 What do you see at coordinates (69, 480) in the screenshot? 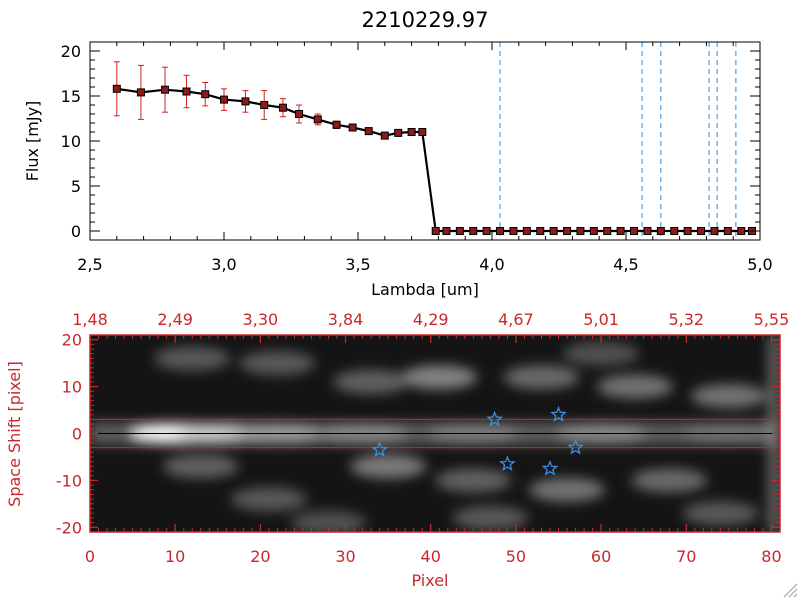
I see `y-tick-label: -10` at bounding box center [69, 480].